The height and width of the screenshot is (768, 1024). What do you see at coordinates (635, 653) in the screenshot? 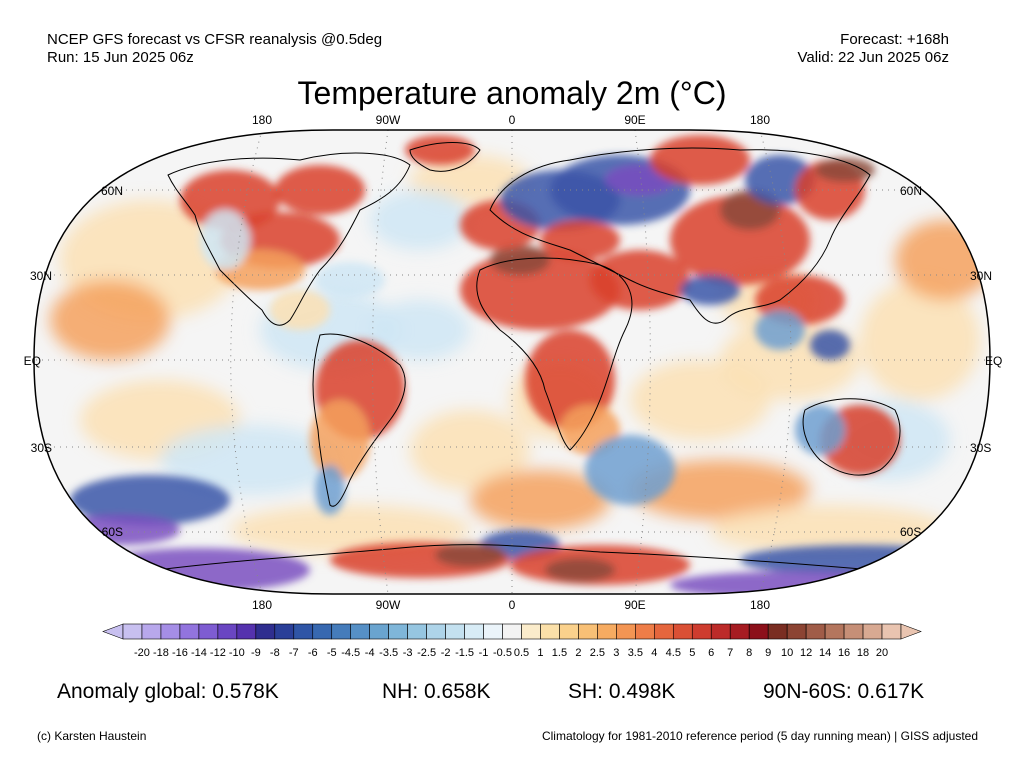
I see `colorbar-tick-label: 3.5` at bounding box center [635, 653].